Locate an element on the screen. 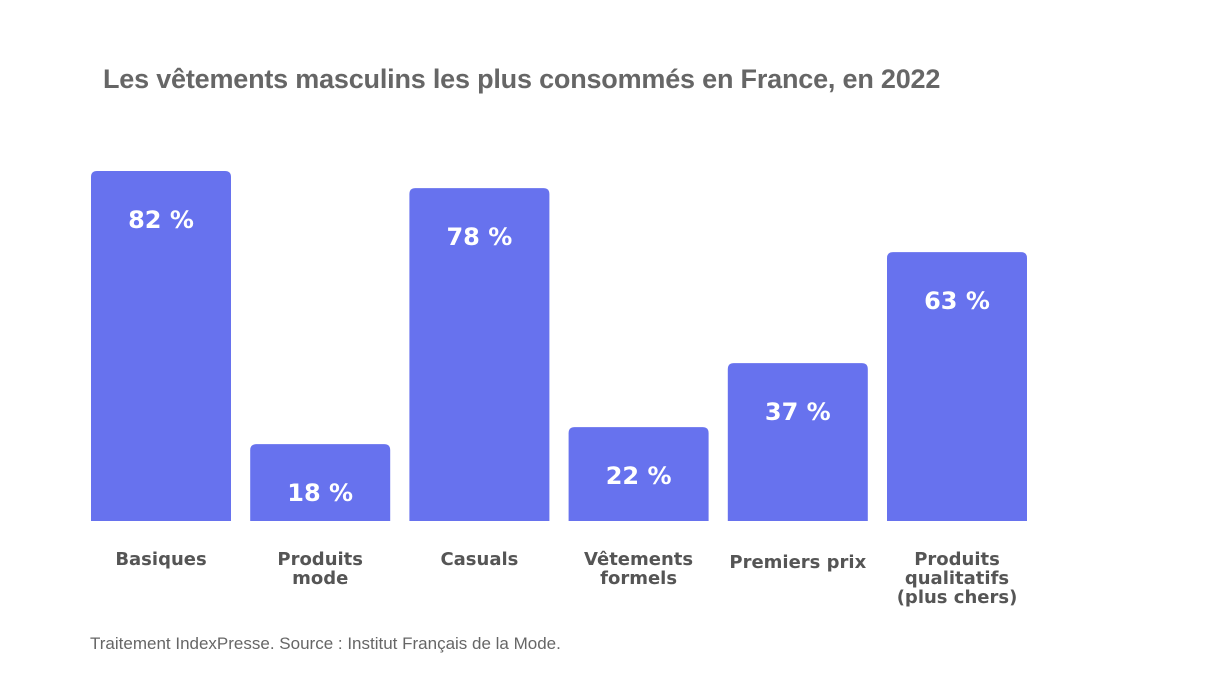  bar-value-label-1: 18 % is located at coordinates (320, 493).